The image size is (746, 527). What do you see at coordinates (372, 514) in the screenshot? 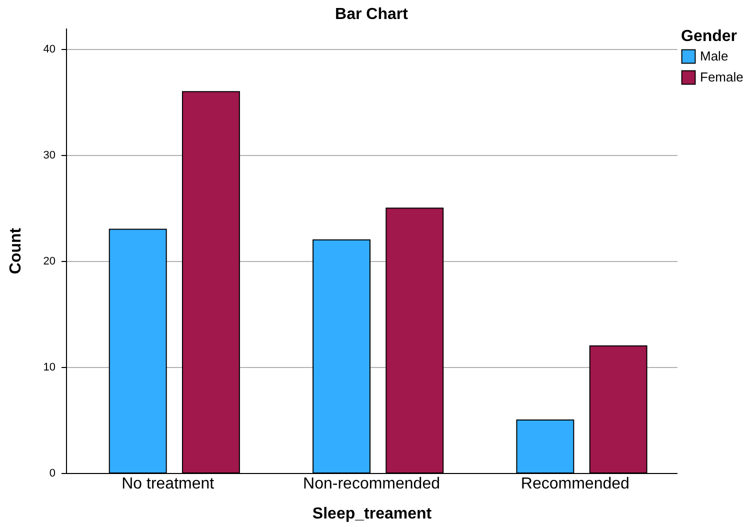
I see `x-axis-title: Sleep_treament` at bounding box center [372, 514].